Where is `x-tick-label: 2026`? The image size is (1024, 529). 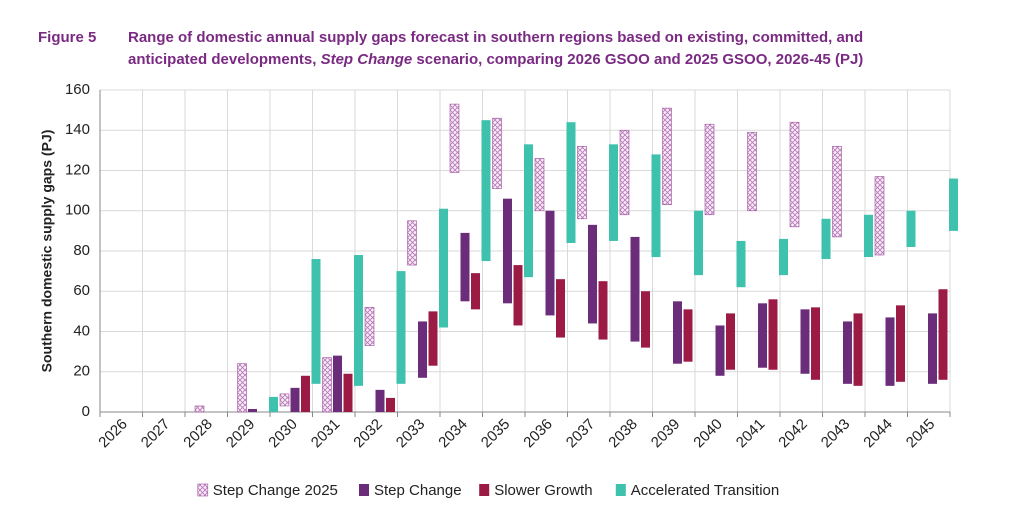 x-tick-label: 2026 is located at coordinates (113, 434).